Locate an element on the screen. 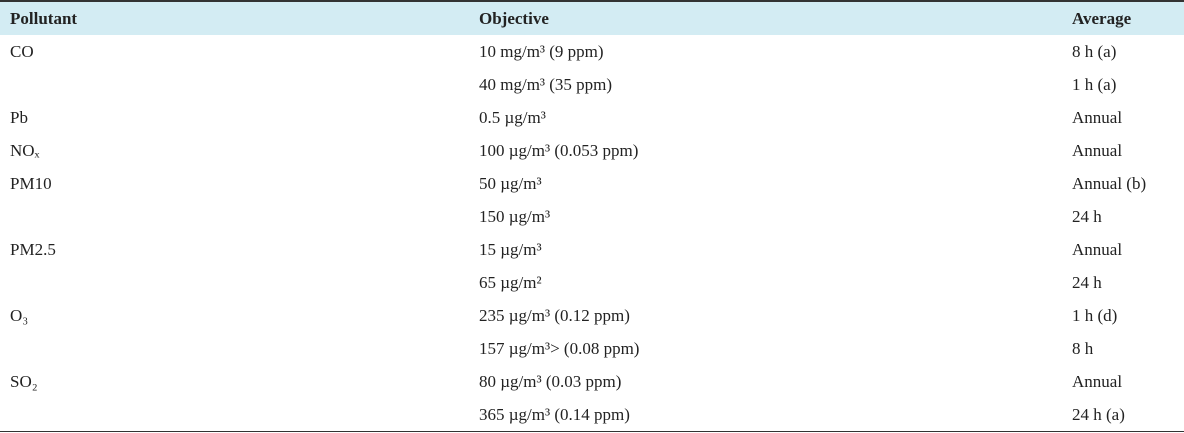  table-row: 157 µg/m³> (0.08 ppm) 8 h is located at coordinates (592, 348).